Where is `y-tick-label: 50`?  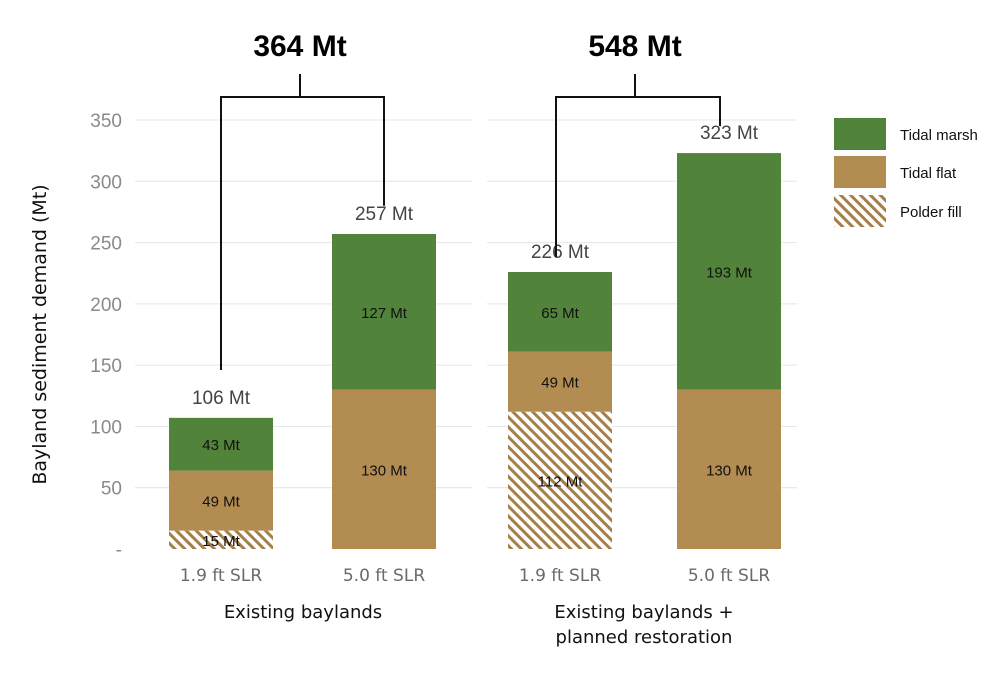
y-tick-label: 50 is located at coordinates (111, 489).